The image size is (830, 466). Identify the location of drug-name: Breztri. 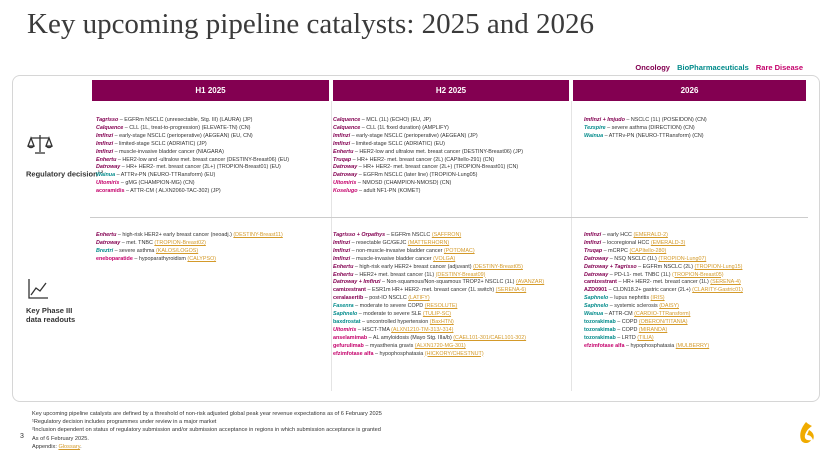
(105, 250).